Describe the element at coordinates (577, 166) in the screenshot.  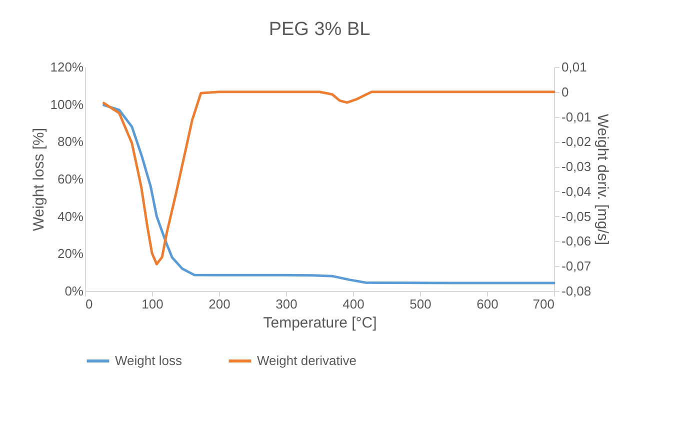
I see `y2-tick-label: -0,03` at that location.